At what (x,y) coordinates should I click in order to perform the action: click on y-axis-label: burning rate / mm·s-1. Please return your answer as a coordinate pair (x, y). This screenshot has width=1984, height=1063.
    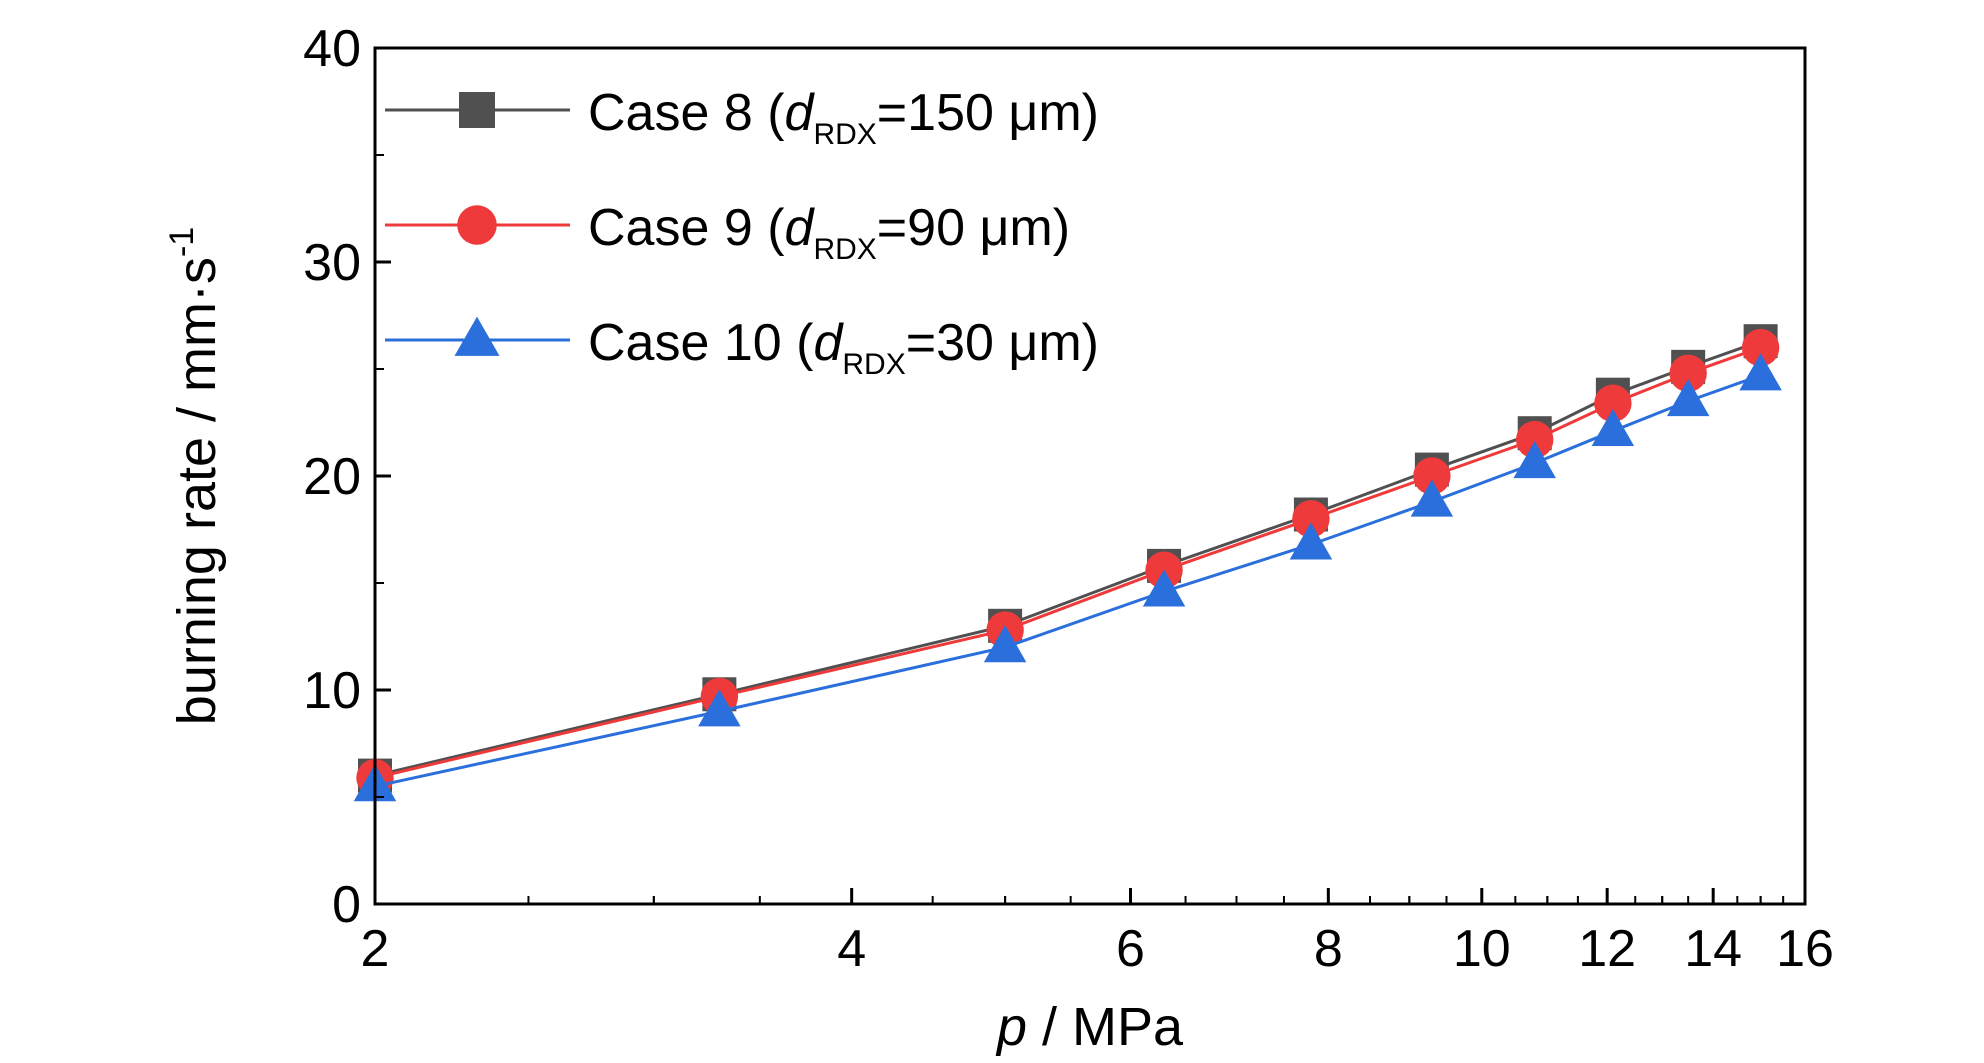
    Looking at the image, I should click on (195, 476).